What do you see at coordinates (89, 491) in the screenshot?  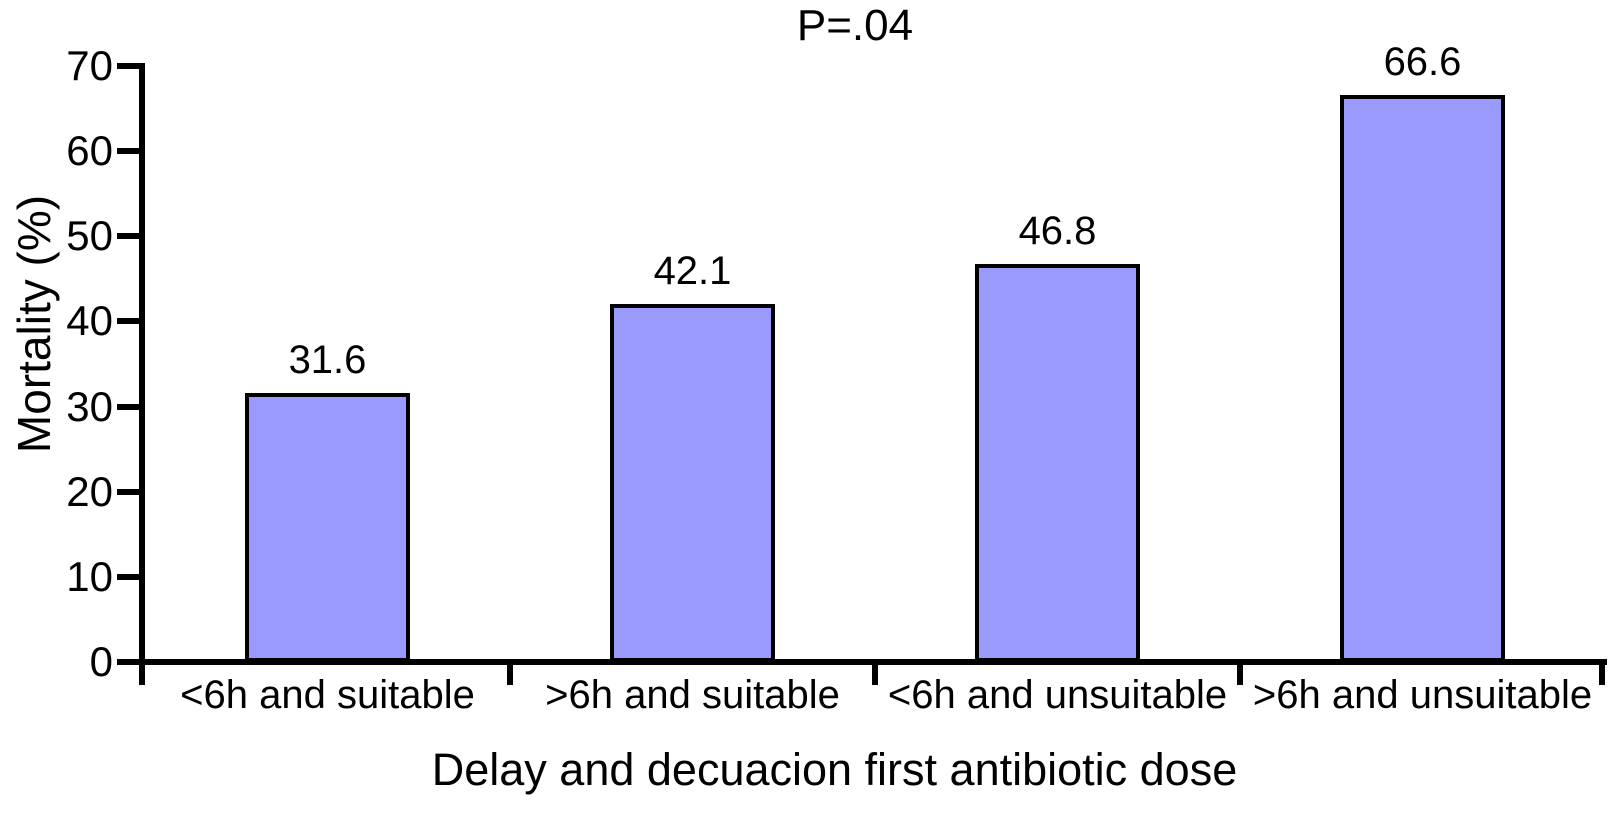 I see `y-axis-tick-label: 20` at bounding box center [89, 491].